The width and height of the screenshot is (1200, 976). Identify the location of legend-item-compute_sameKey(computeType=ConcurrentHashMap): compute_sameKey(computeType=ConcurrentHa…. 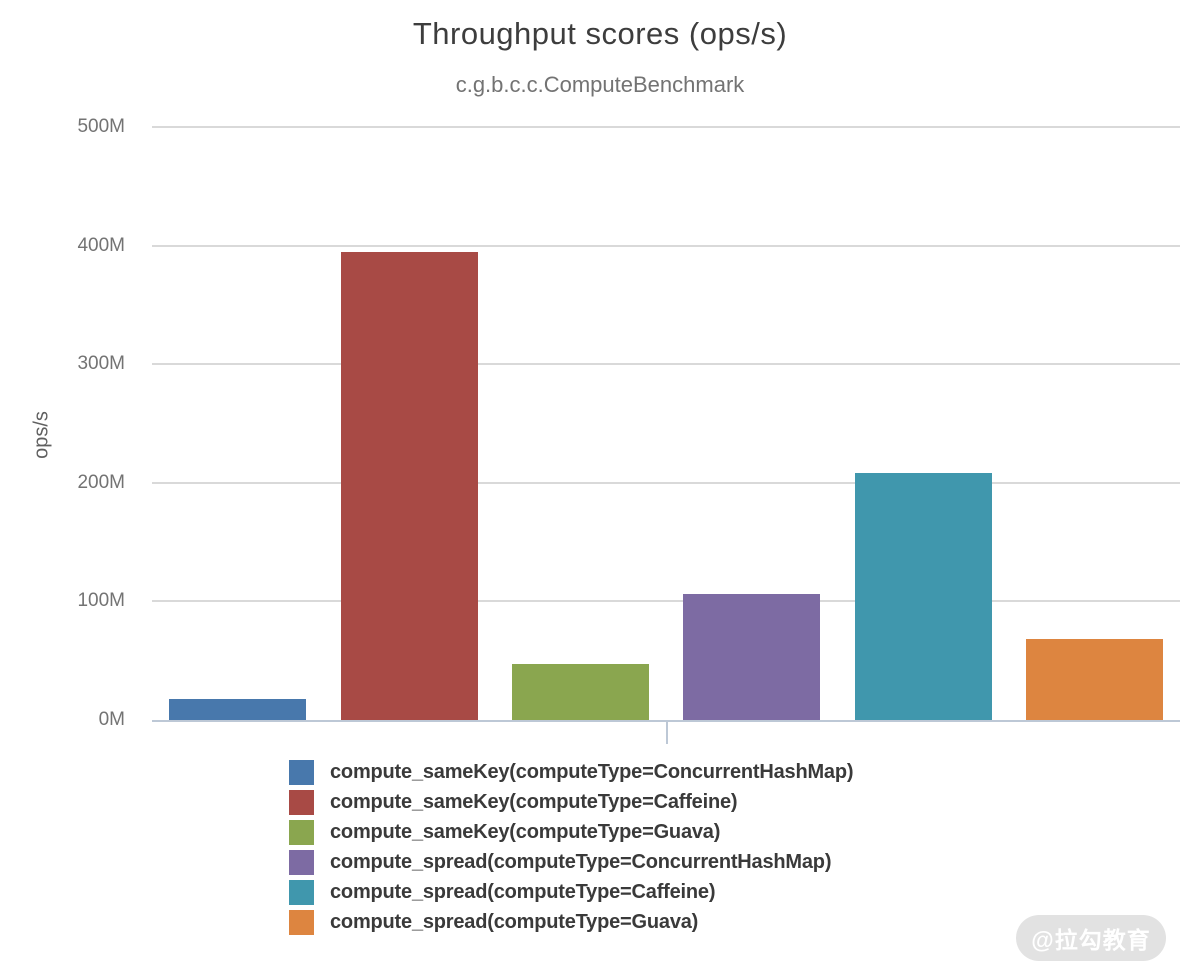
(571, 772).